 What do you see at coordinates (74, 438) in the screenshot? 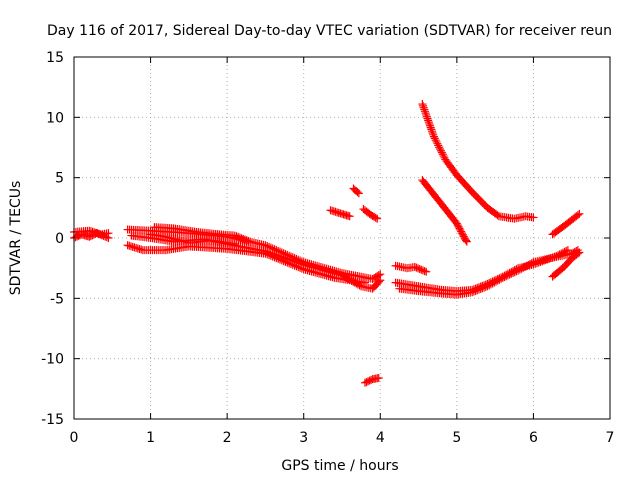
I see `x-tick-label: 0` at bounding box center [74, 438].